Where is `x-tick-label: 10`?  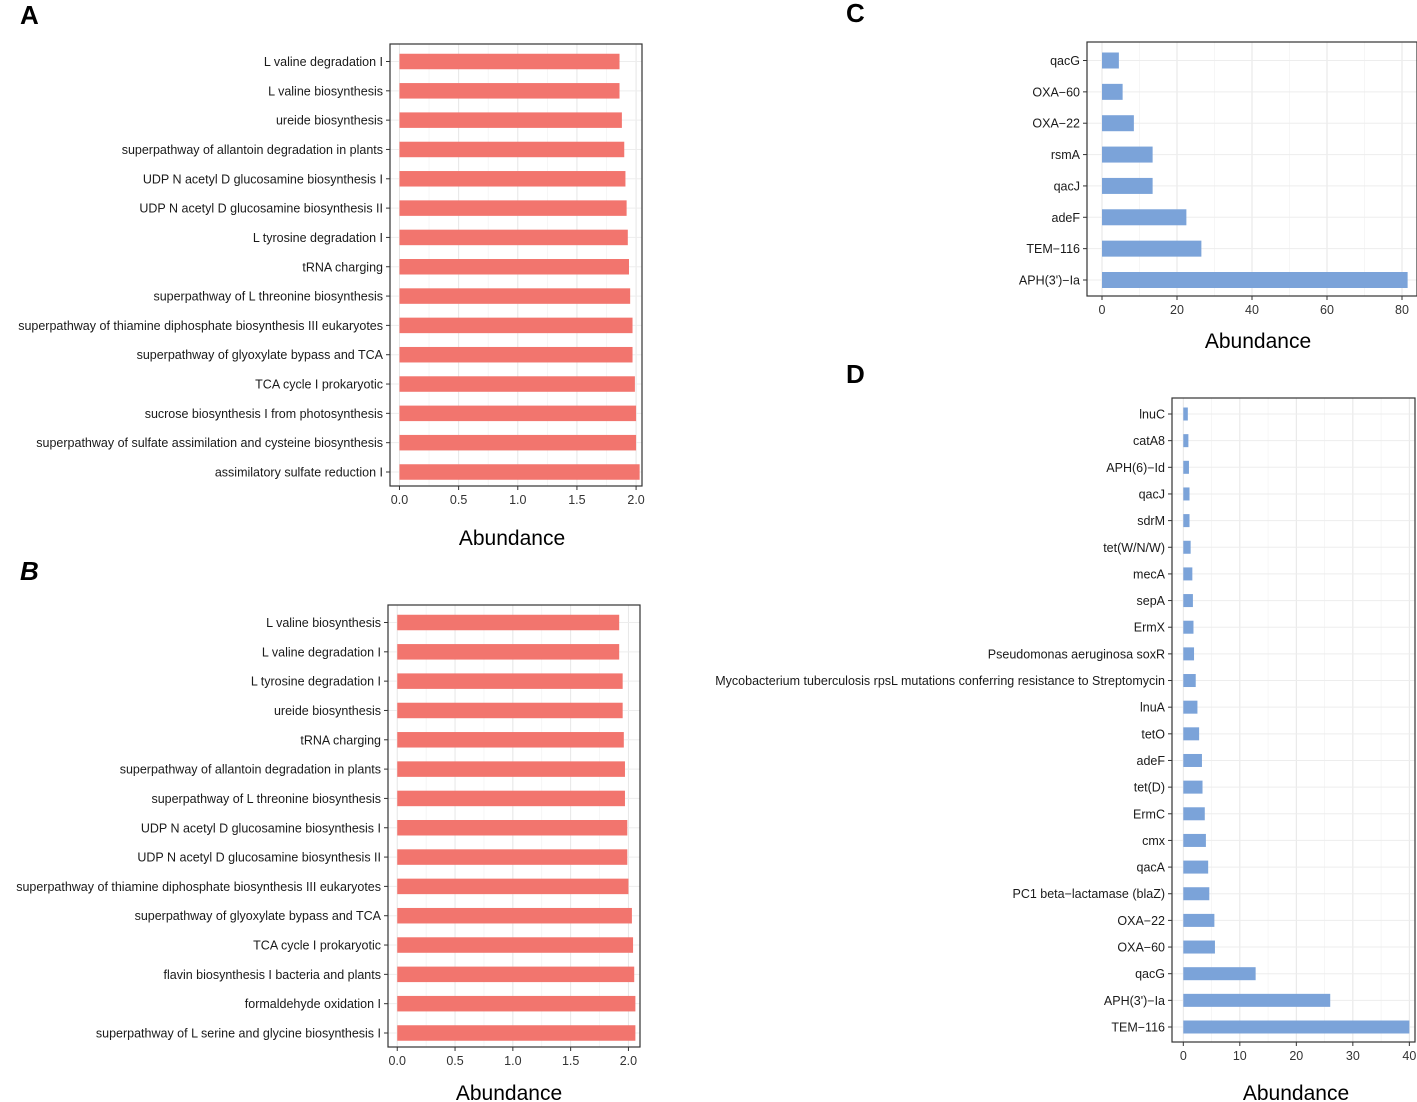
x-tick-label: 10 is located at coordinates (1240, 1056).